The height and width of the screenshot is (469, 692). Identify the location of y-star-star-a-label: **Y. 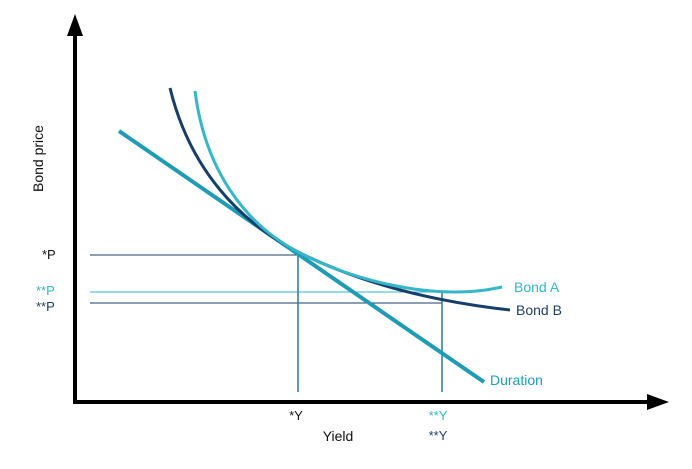
(438, 415).